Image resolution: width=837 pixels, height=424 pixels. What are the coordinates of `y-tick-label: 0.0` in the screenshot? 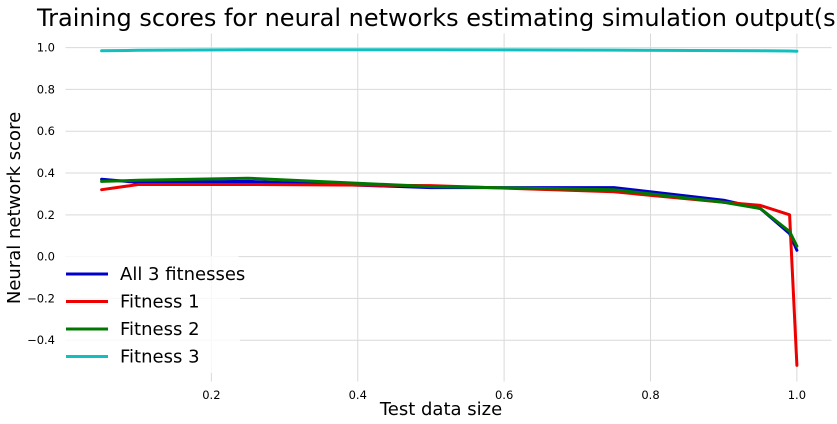 It's located at (46, 257).